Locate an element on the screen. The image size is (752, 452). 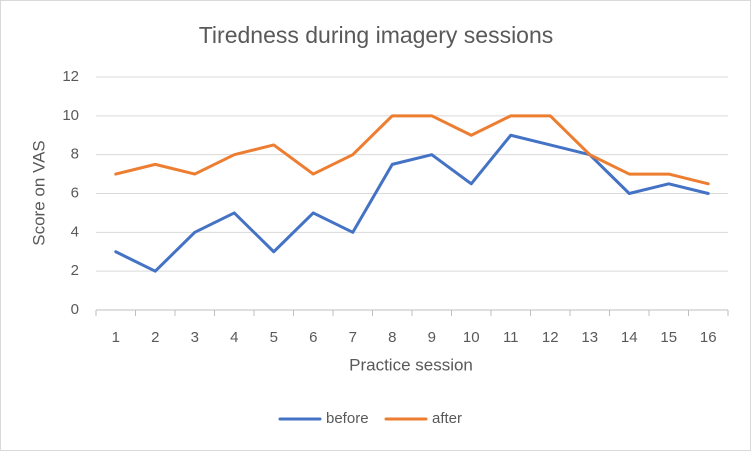
y-tick-label: 8 is located at coordinates (75, 154).